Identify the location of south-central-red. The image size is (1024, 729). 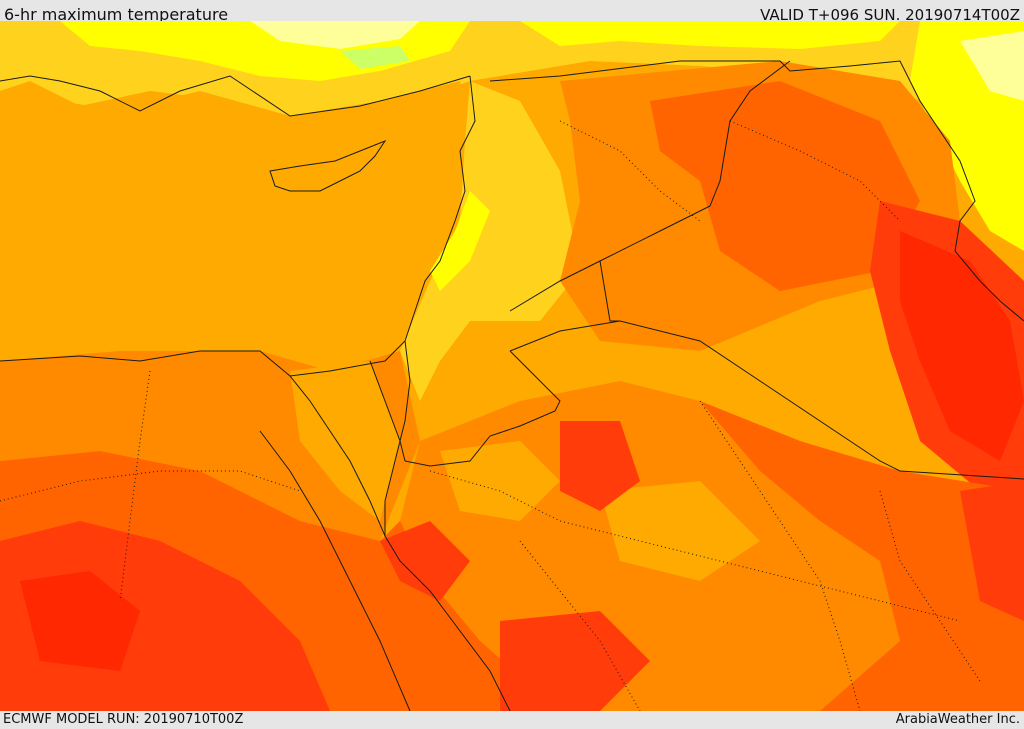
(575, 661).